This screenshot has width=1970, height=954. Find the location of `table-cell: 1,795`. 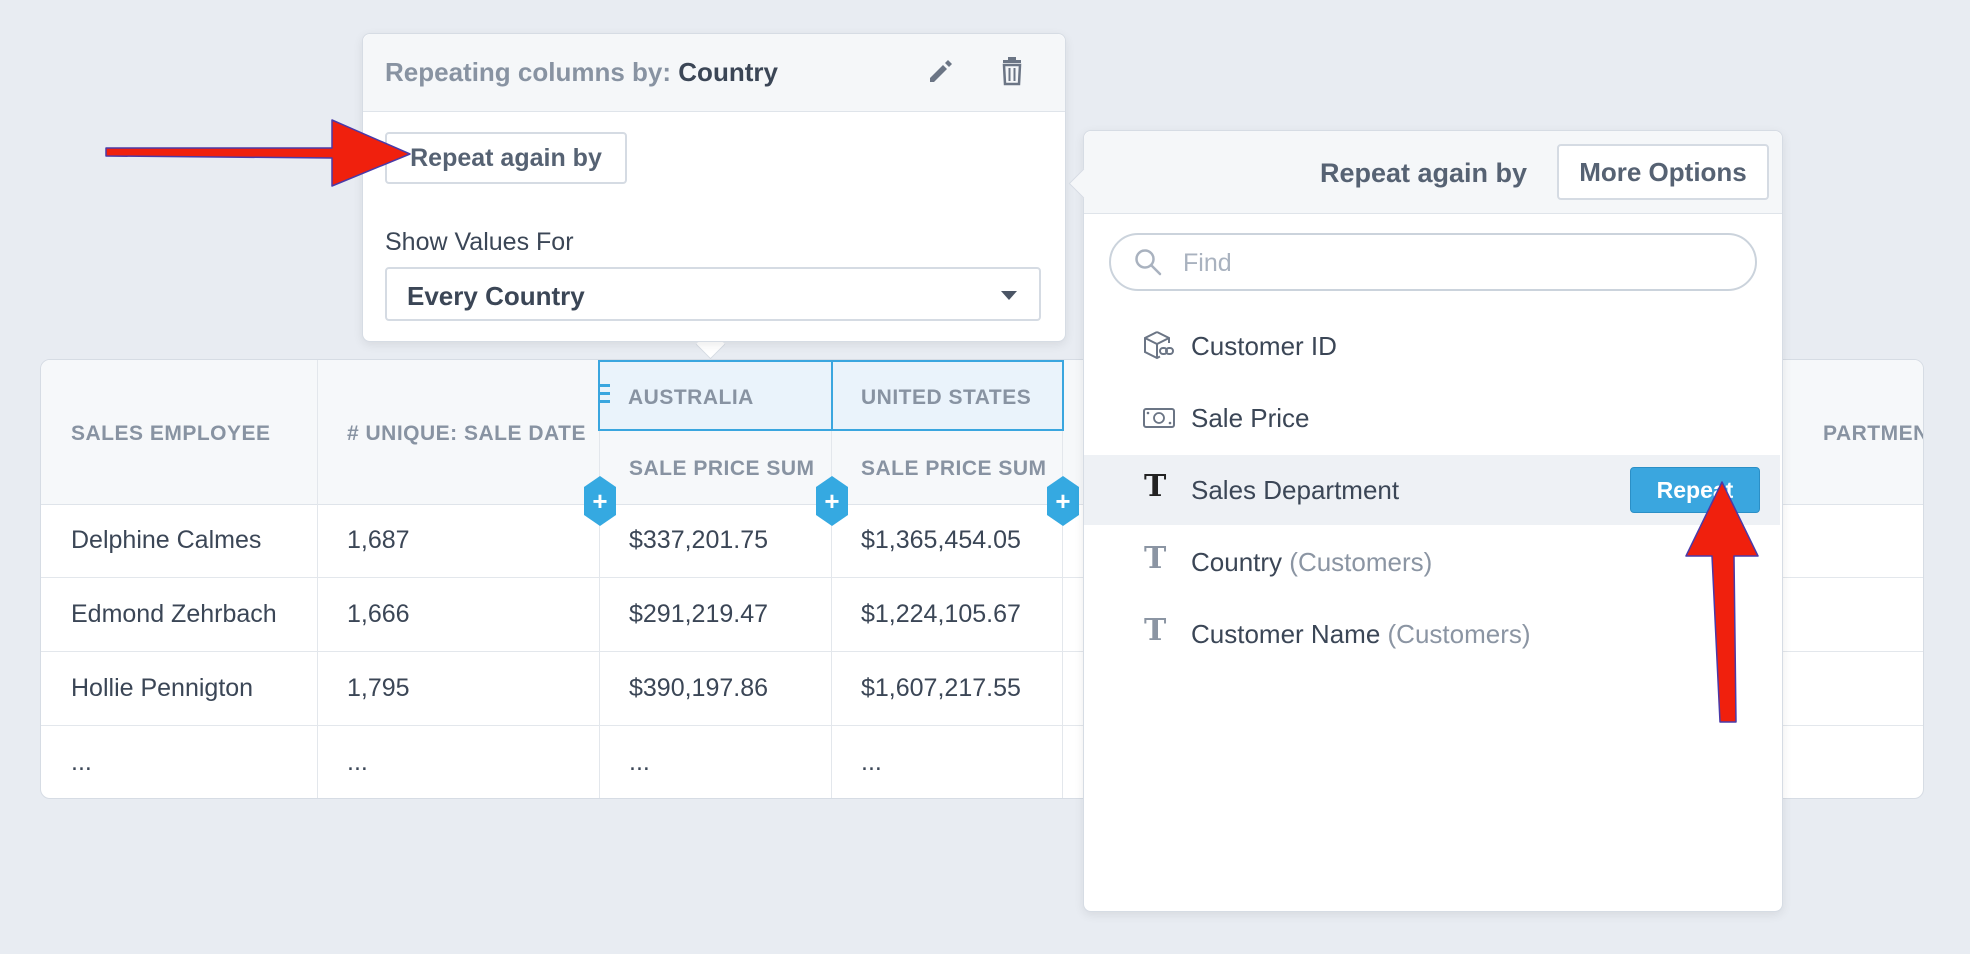

table-cell: 1,795 is located at coordinates (378, 688).